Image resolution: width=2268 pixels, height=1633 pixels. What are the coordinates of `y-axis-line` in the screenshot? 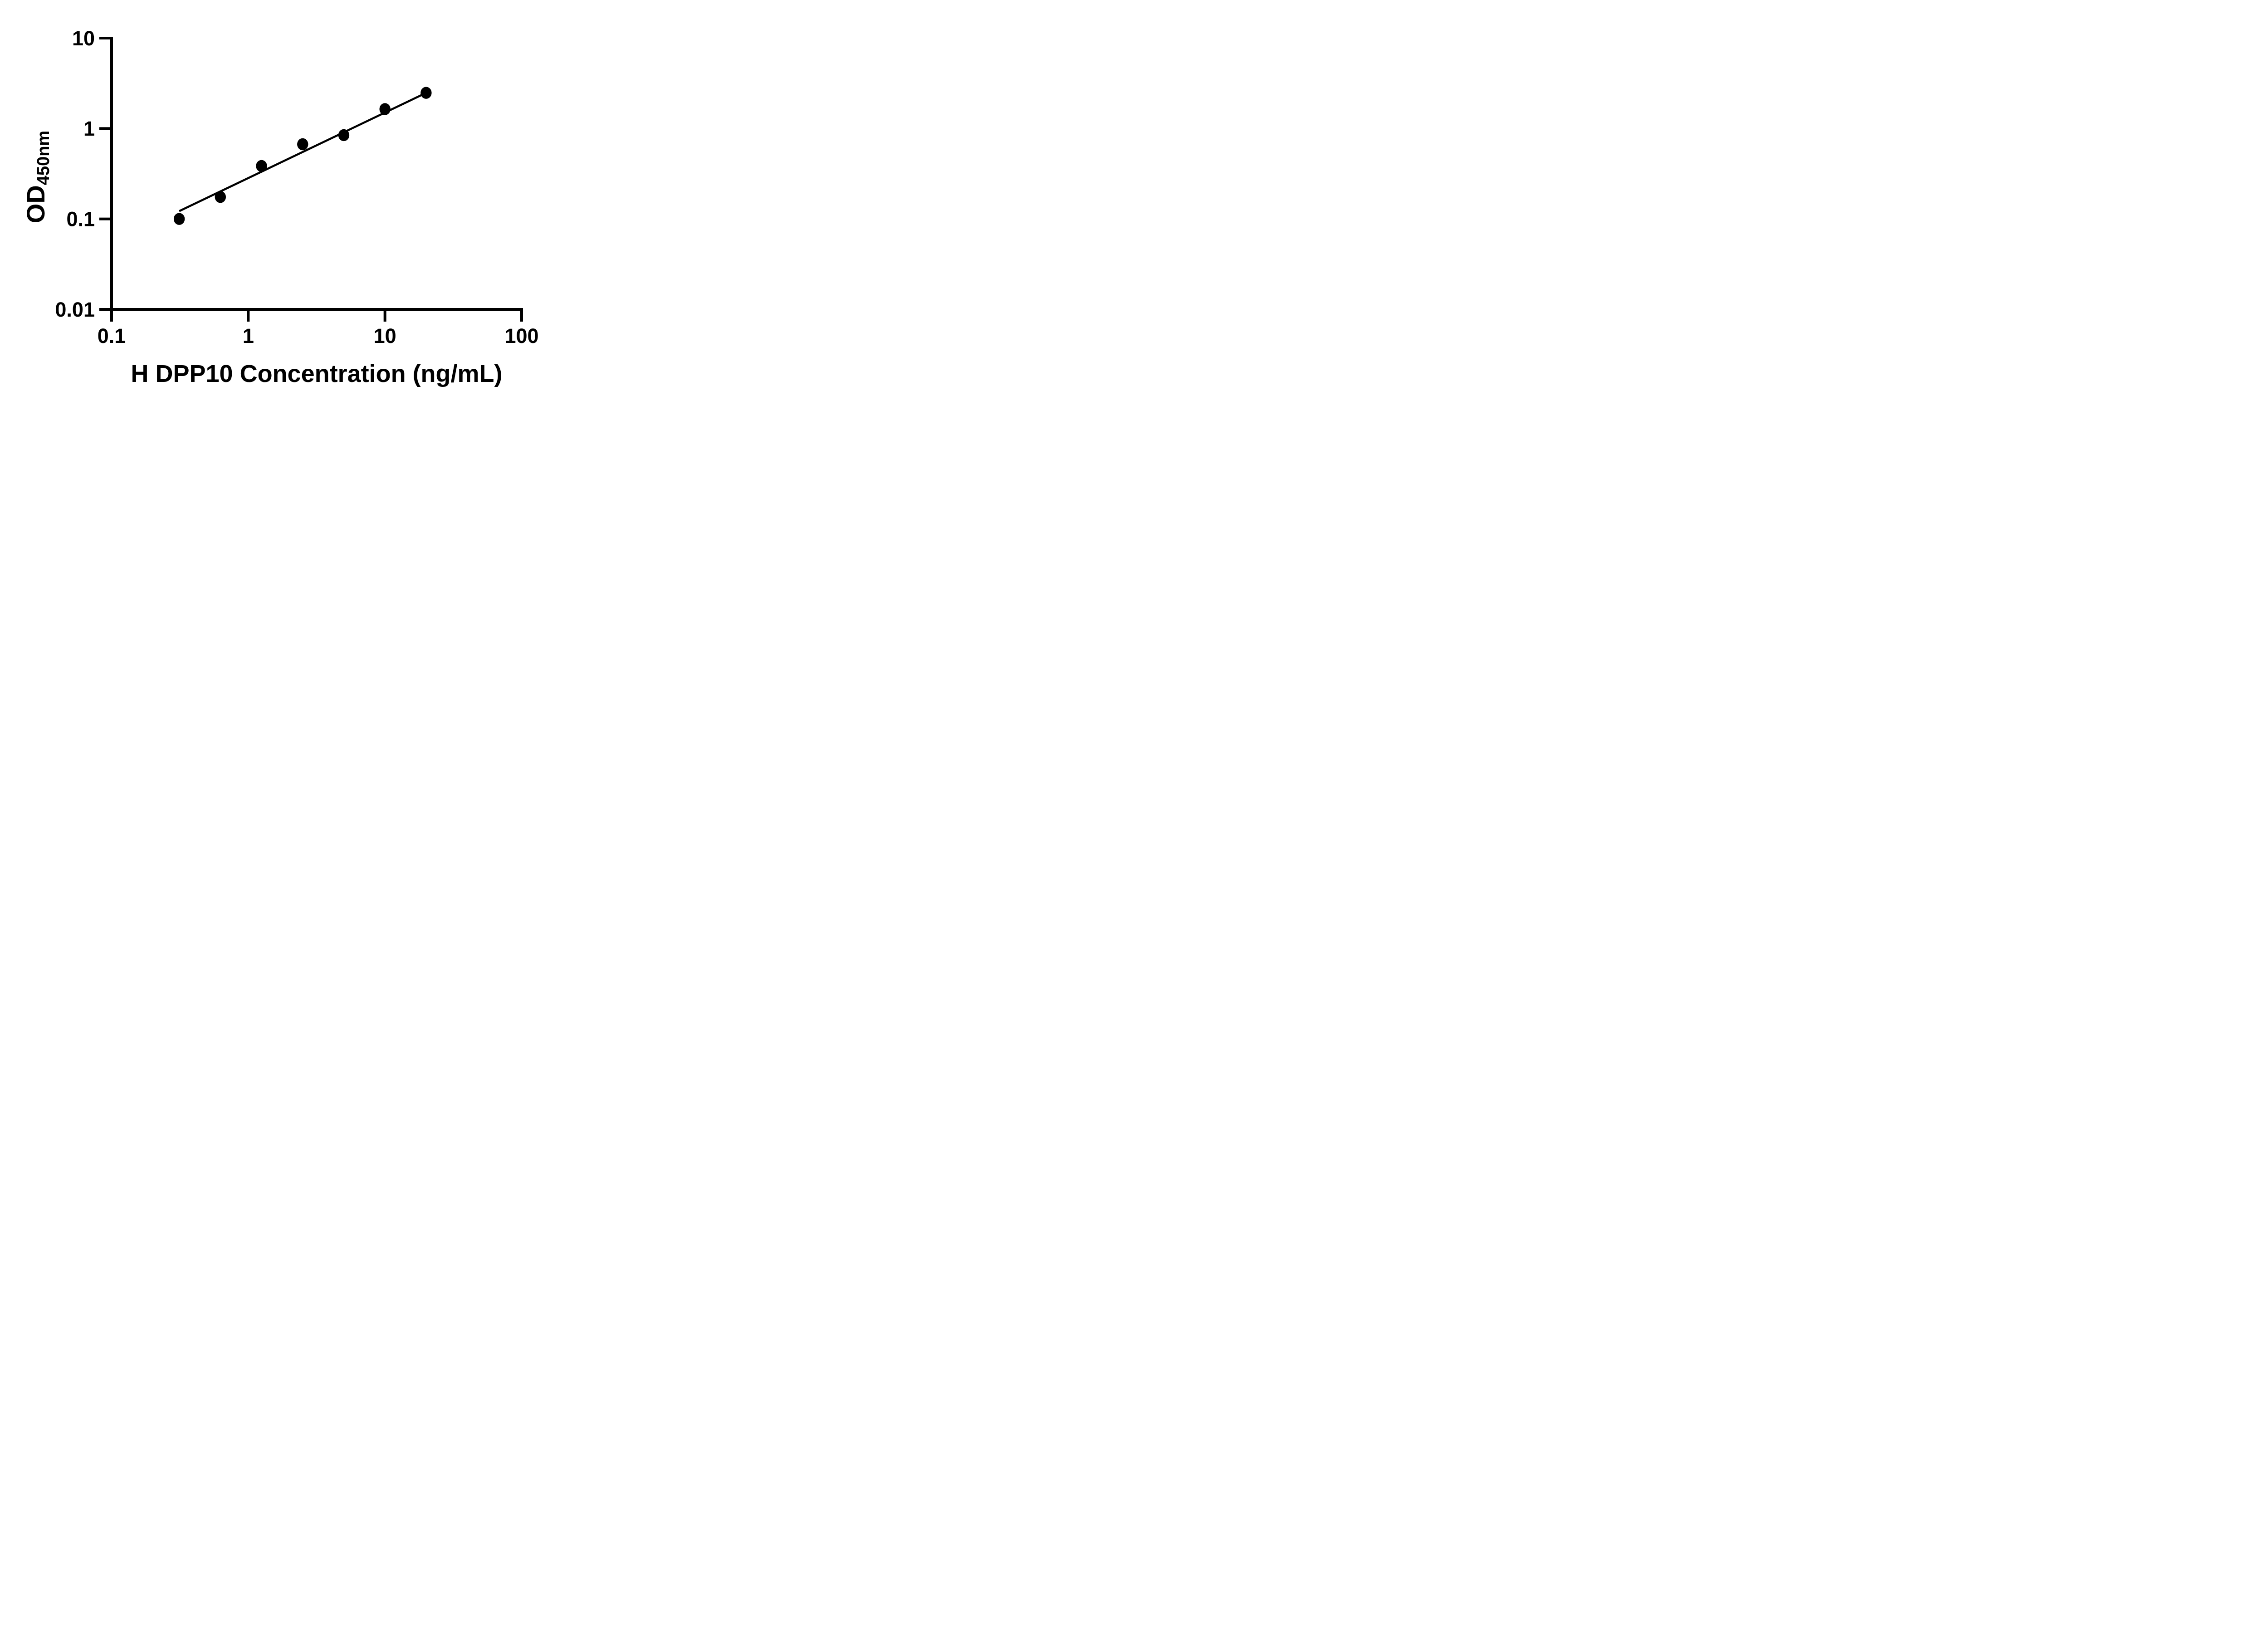 It's located at (112, 174).